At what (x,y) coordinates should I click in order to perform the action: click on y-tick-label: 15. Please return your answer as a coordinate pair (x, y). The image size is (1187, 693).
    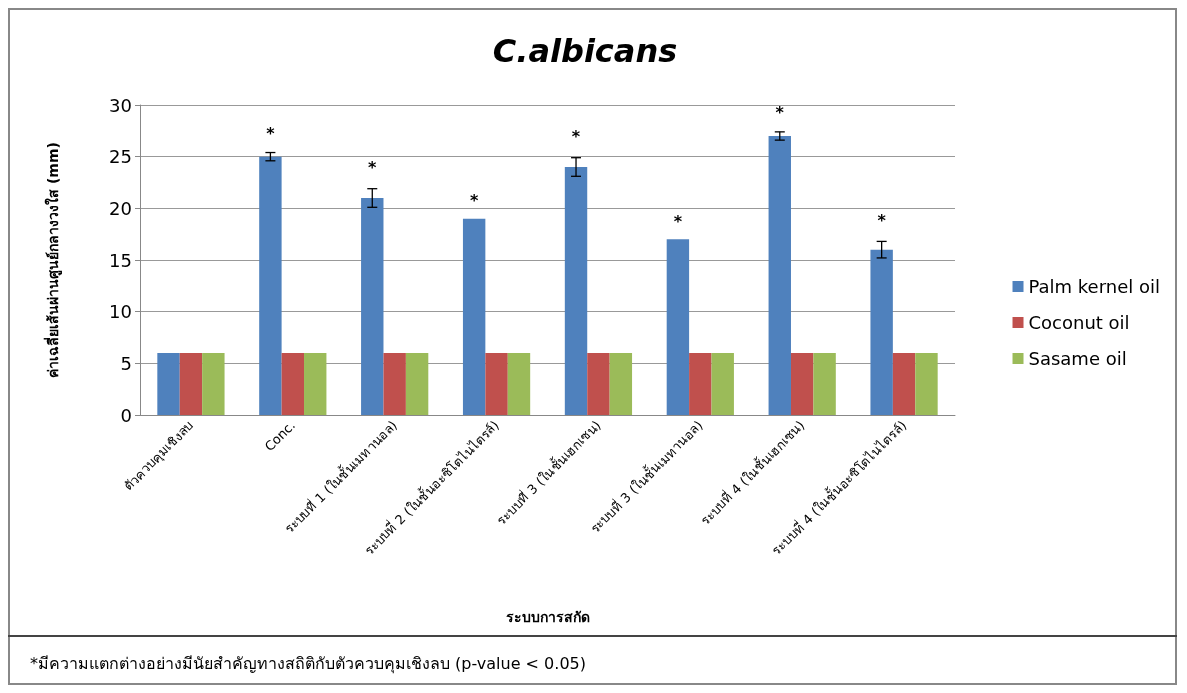
    Looking at the image, I should click on (120, 260).